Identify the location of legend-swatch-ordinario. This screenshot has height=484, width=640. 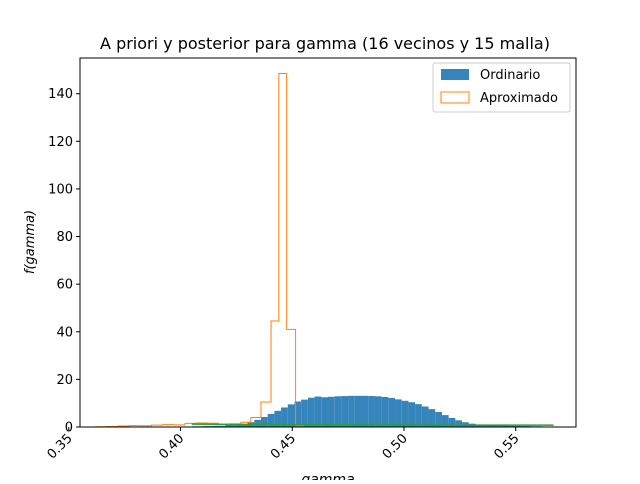
(455, 74).